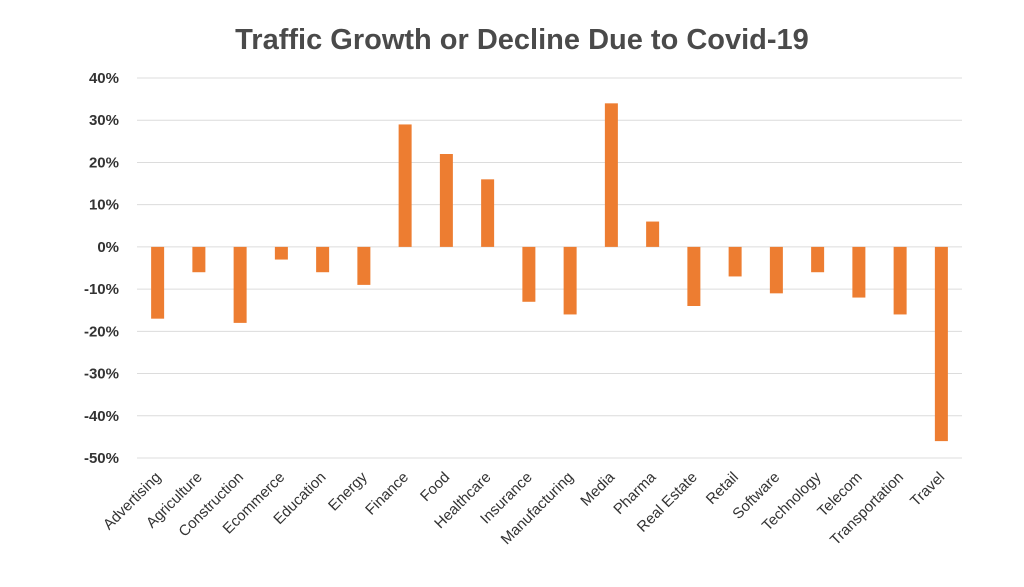 The width and height of the screenshot is (1024, 587). What do you see at coordinates (818, 259) in the screenshot?
I see `bar-technology` at bounding box center [818, 259].